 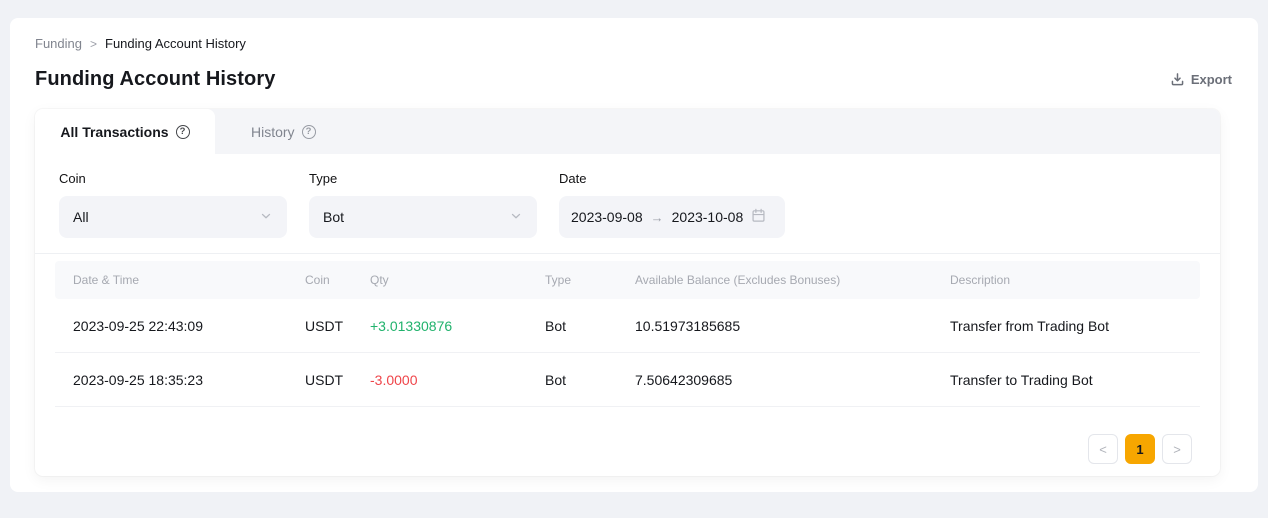 What do you see at coordinates (1021, 379) in the screenshot?
I see `cell-description: Transfer to Trading Bot` at bounding box center [1021, 379].